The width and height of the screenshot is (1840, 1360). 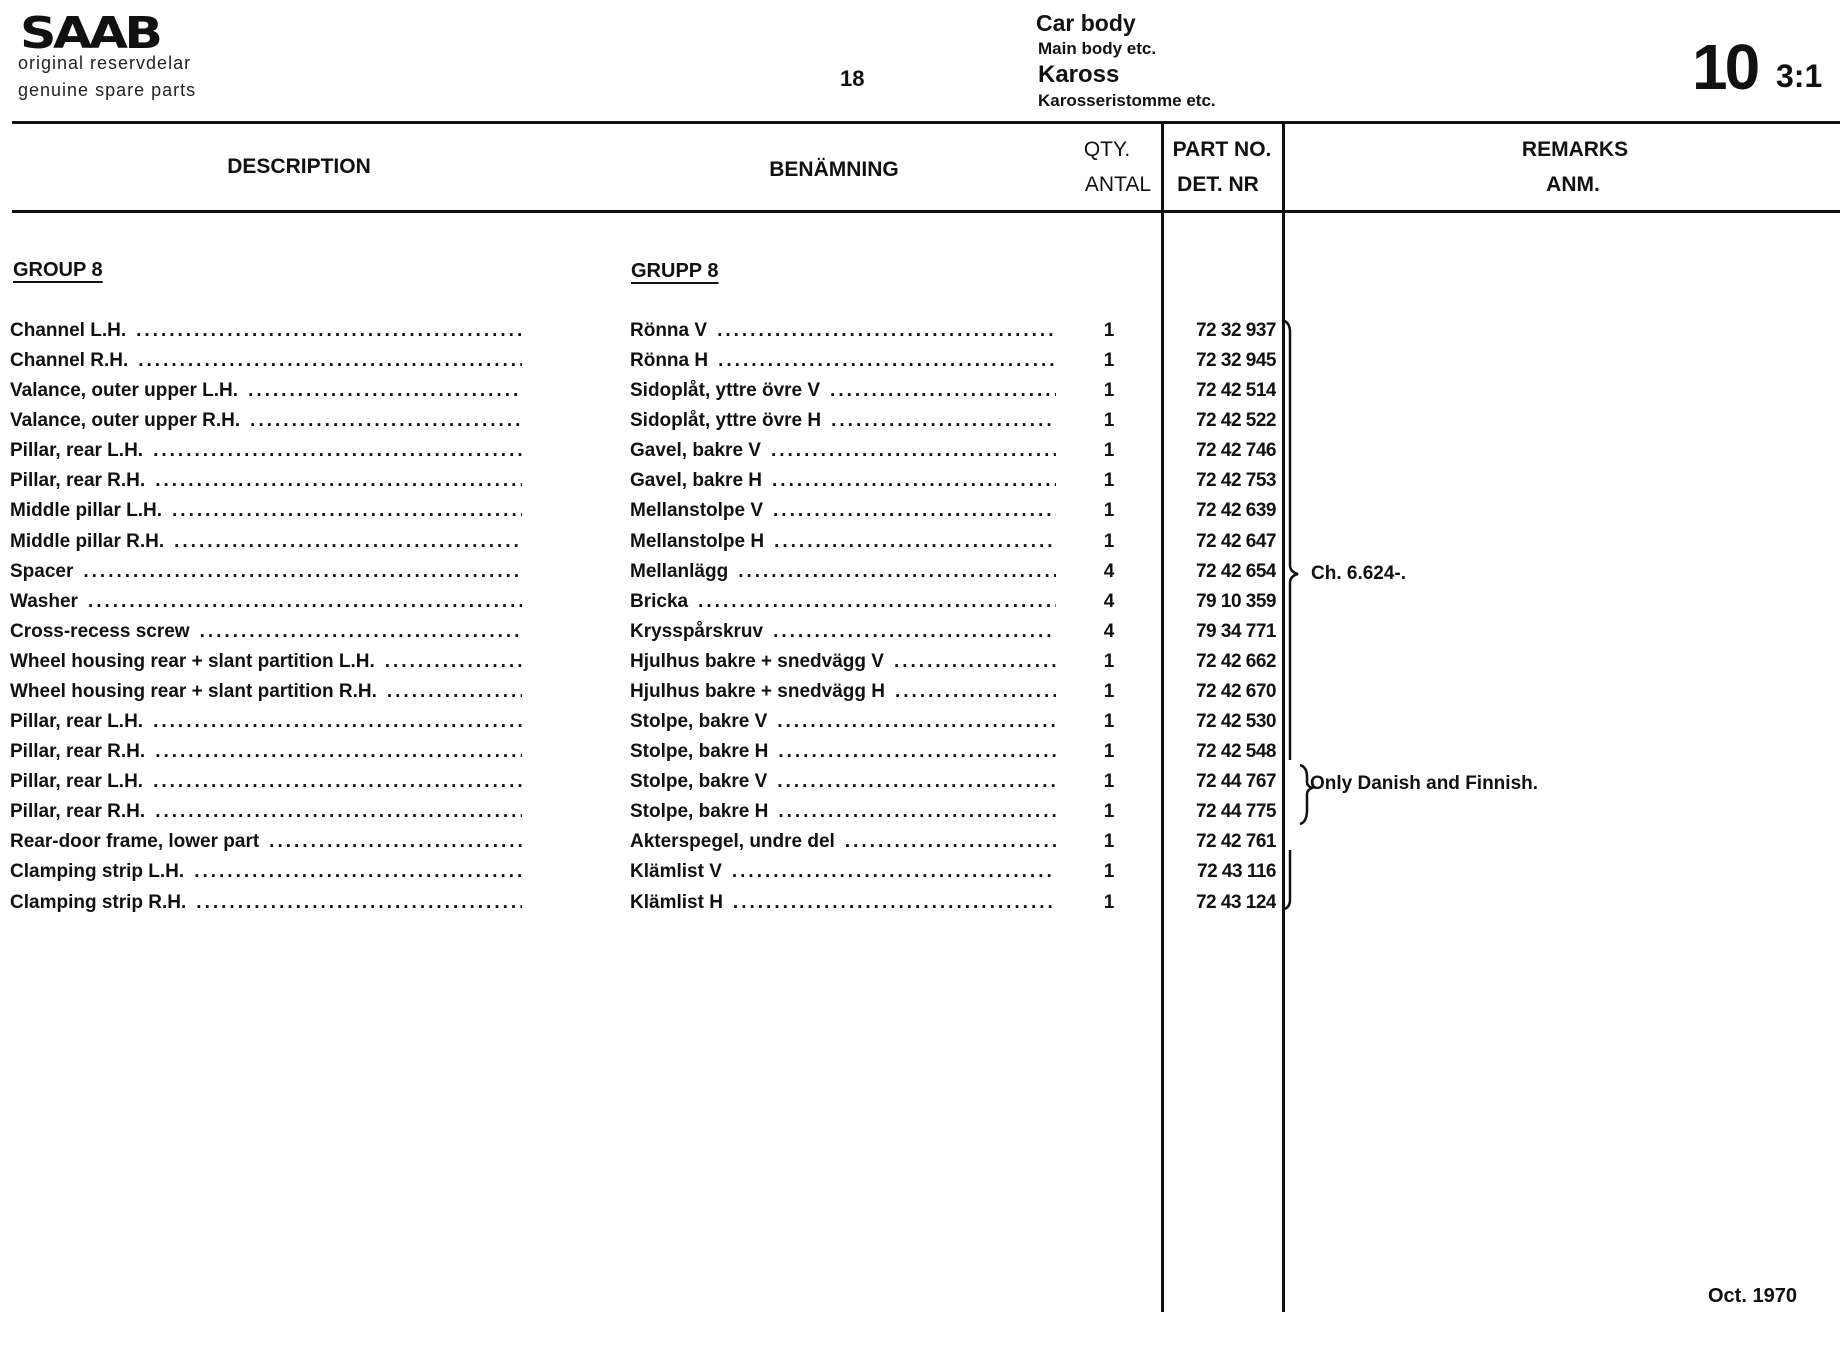 What do you see at coordinates (266, 903) in the screenshot?
I see `description-cell: Clamping strip R.H.` at bounding box center [266, 903].